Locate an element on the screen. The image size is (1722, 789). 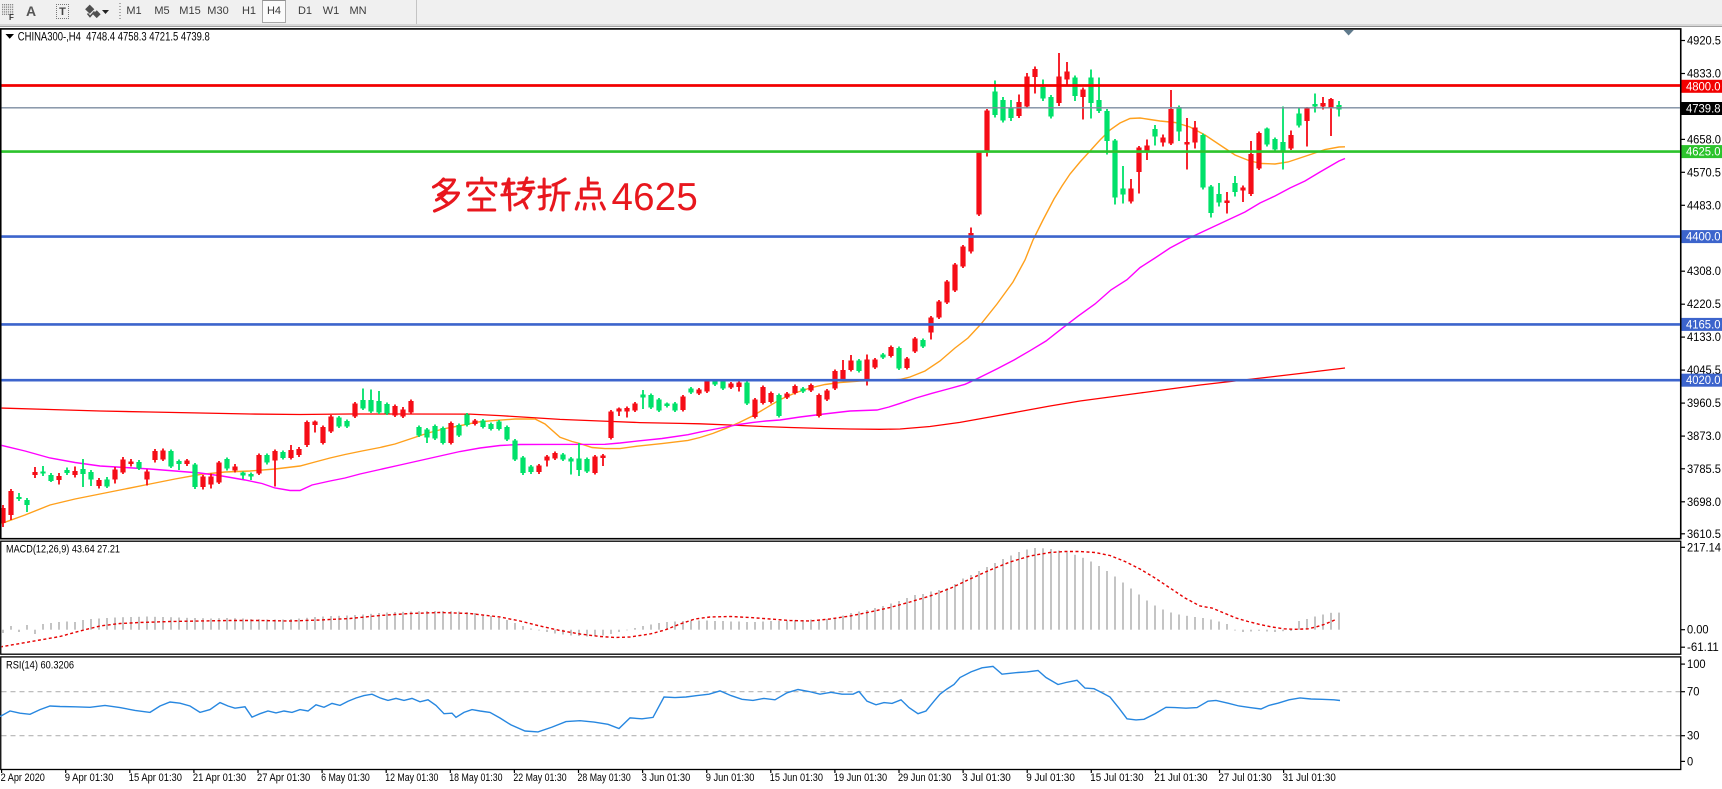
svg-text: RSI(14) 60.3206 is located at coordinates (40, 666).